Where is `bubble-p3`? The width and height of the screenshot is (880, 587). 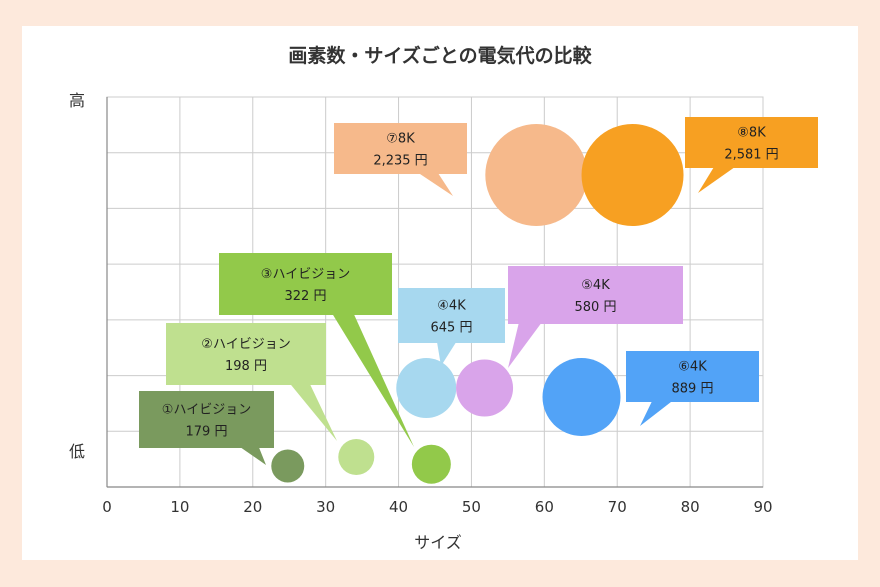 bubble-p3 is located at coordinates (431, 464).